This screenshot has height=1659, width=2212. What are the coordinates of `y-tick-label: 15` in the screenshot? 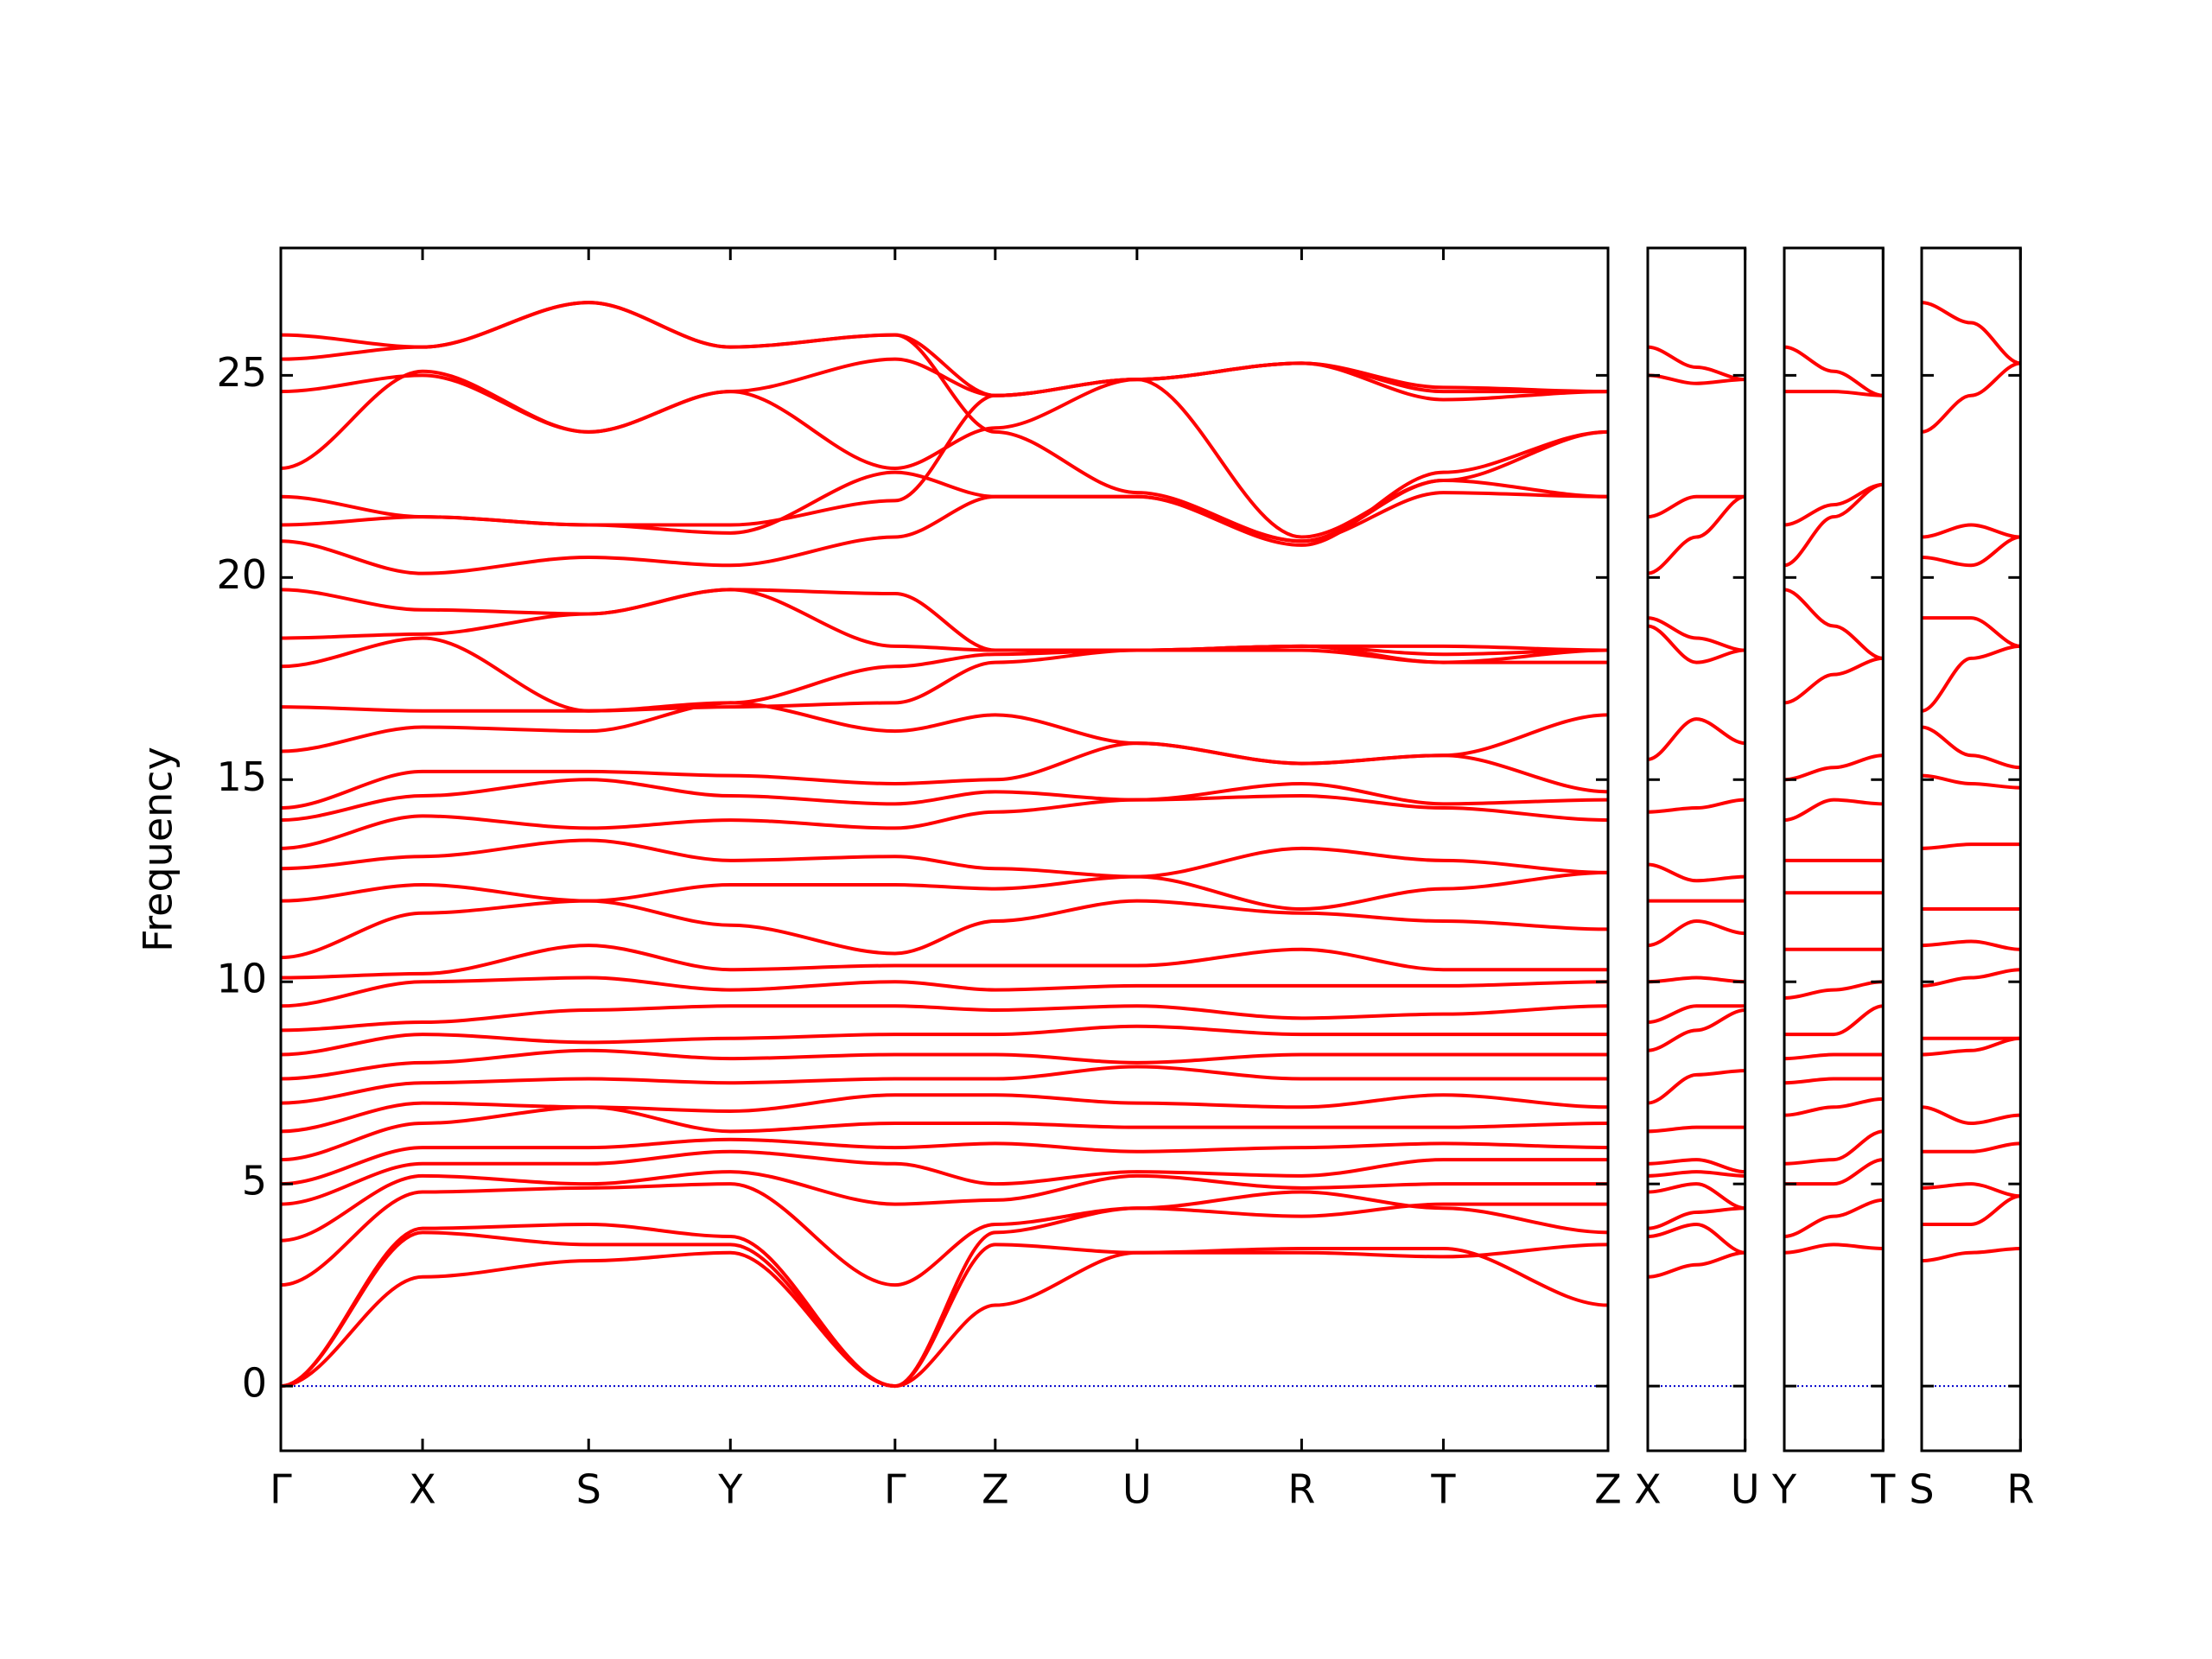 It's located at (241, 776).